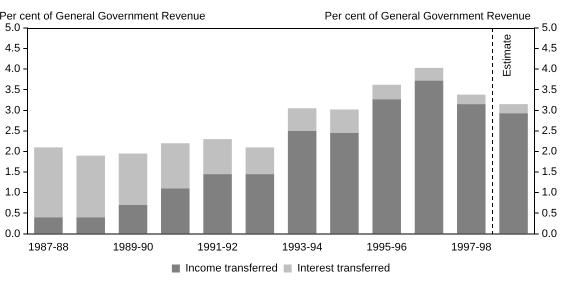 This screenshot has height=284, width=562. What do you see at coordinates (427, 16) in the screenshot?
I see `y2-axis-title: Per cent of General Government Revenue` at bounding box center [427, 16].